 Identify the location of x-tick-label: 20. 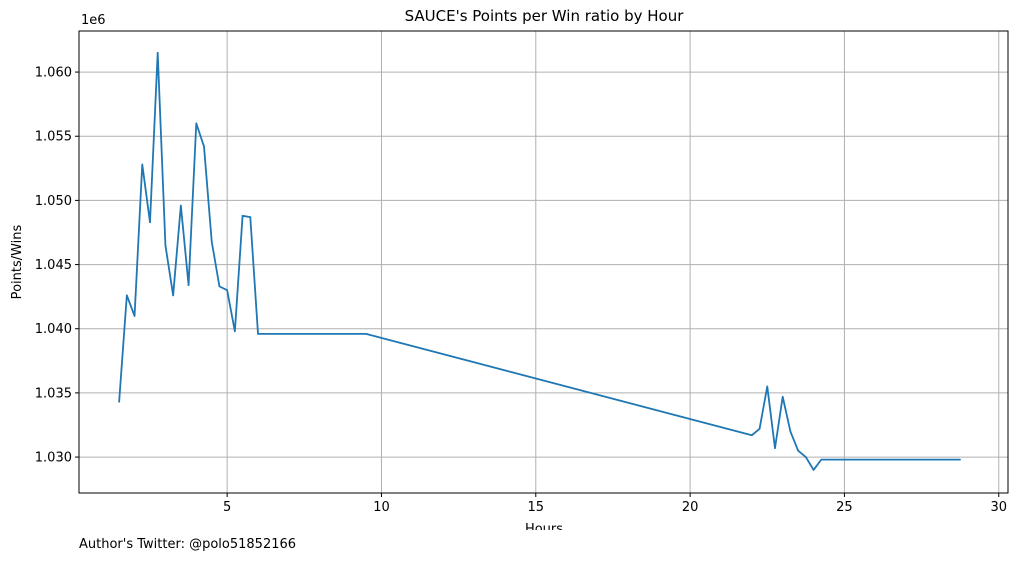
(690, 507).